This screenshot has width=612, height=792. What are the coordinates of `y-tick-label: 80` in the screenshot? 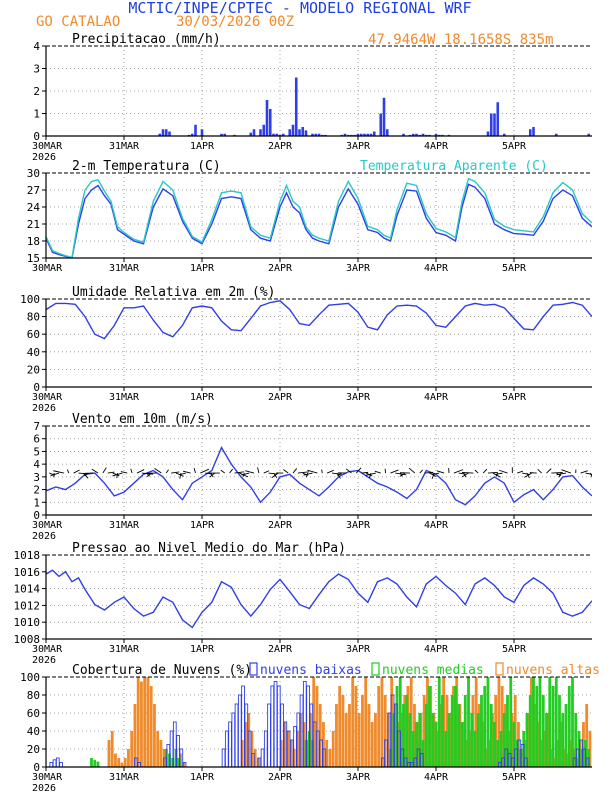 It's located at (33, 317).